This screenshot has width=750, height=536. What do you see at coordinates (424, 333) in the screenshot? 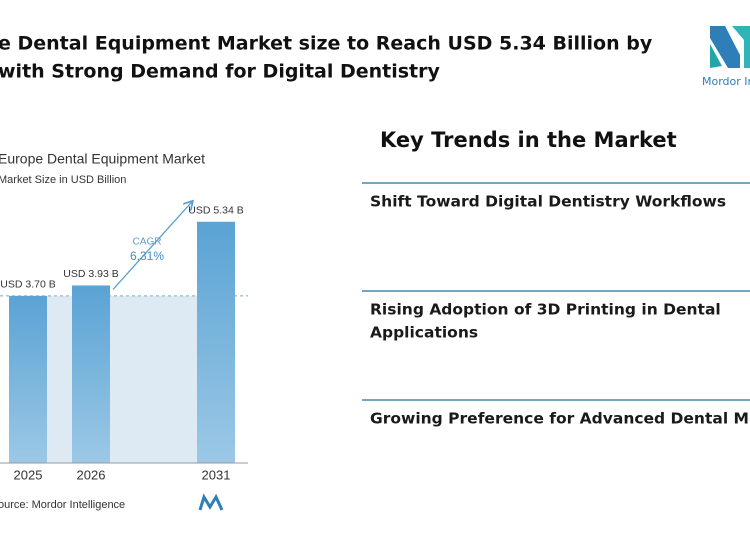
I see `trend-item: Applications` at bounding box center [424, 333].